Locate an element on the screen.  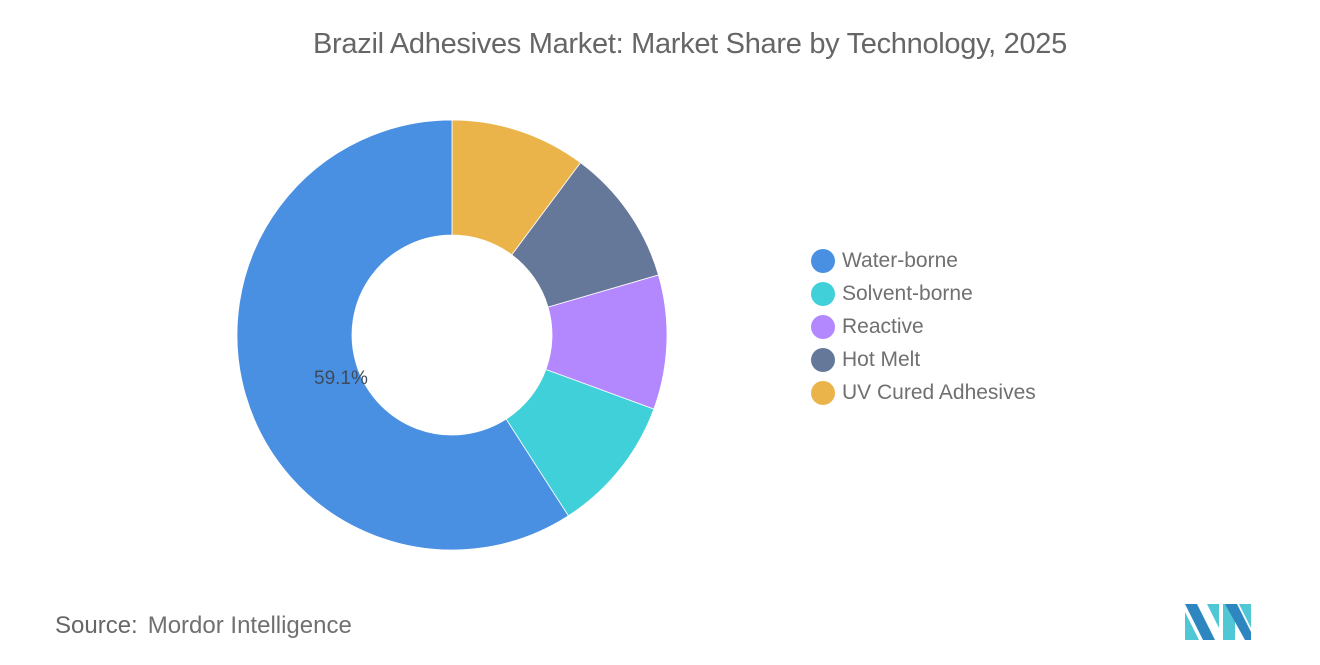
source-attribution: Source: Mordor Intelligence is located at coordinates (203, 626).